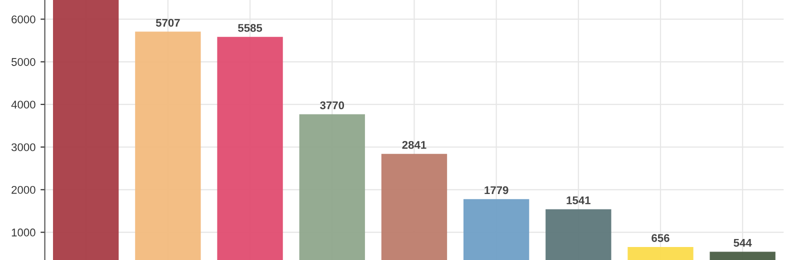  I want to click on data-label: 1779, so click(496, 190).